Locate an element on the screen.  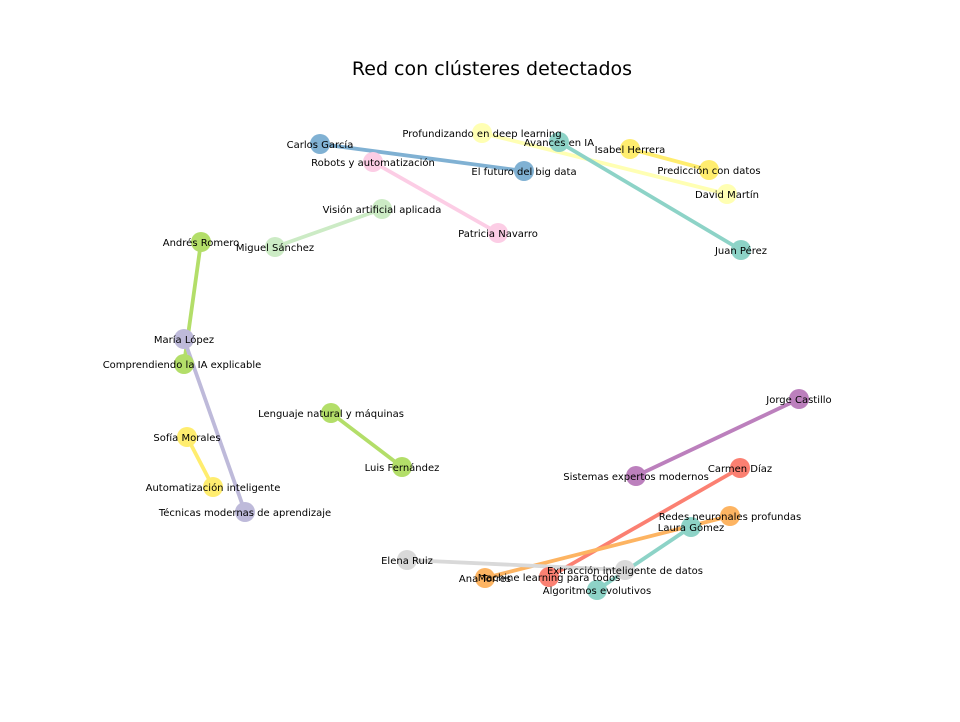
edge-lenguaje-luis is located at coordinates (366, 440).